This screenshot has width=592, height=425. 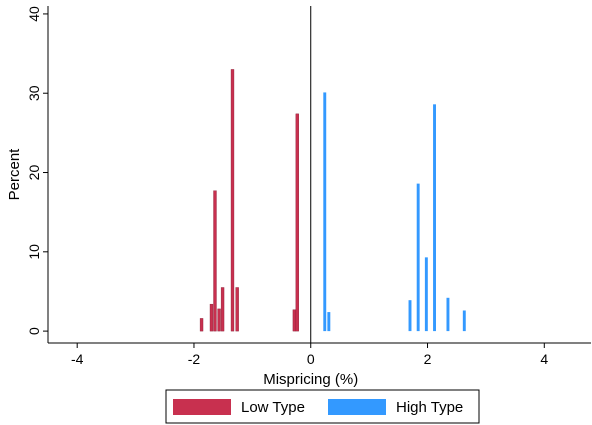 What do you see at coordinates (34, 331) in the screenshot?
I see `y-tick-label-0: 0` at bounding box center [34, 331].